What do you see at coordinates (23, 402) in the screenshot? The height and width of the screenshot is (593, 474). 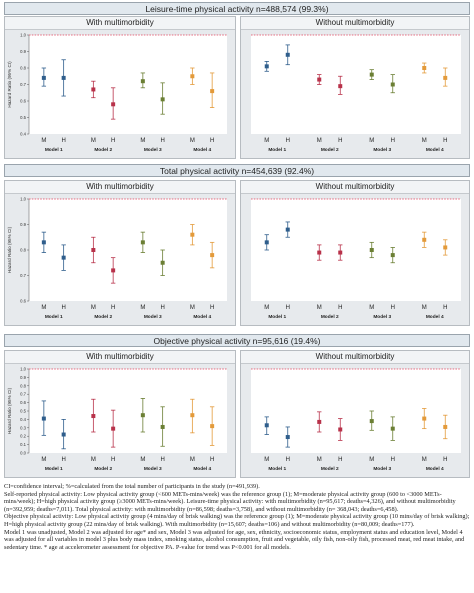 I see `y-tick-label: 0.6` at bounding box center [23, 402].